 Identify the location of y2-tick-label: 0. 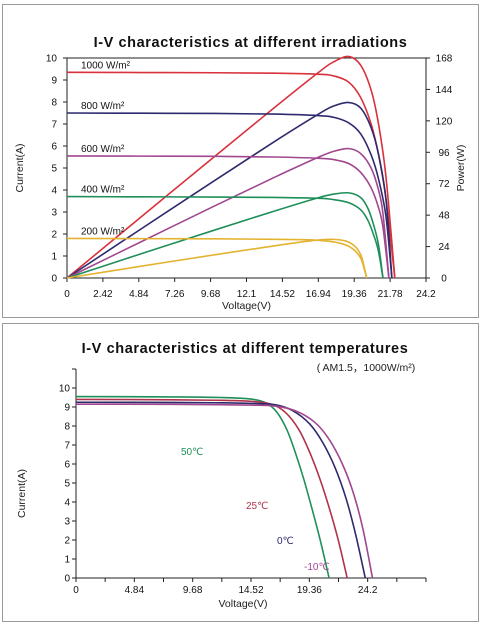
(444, 279).